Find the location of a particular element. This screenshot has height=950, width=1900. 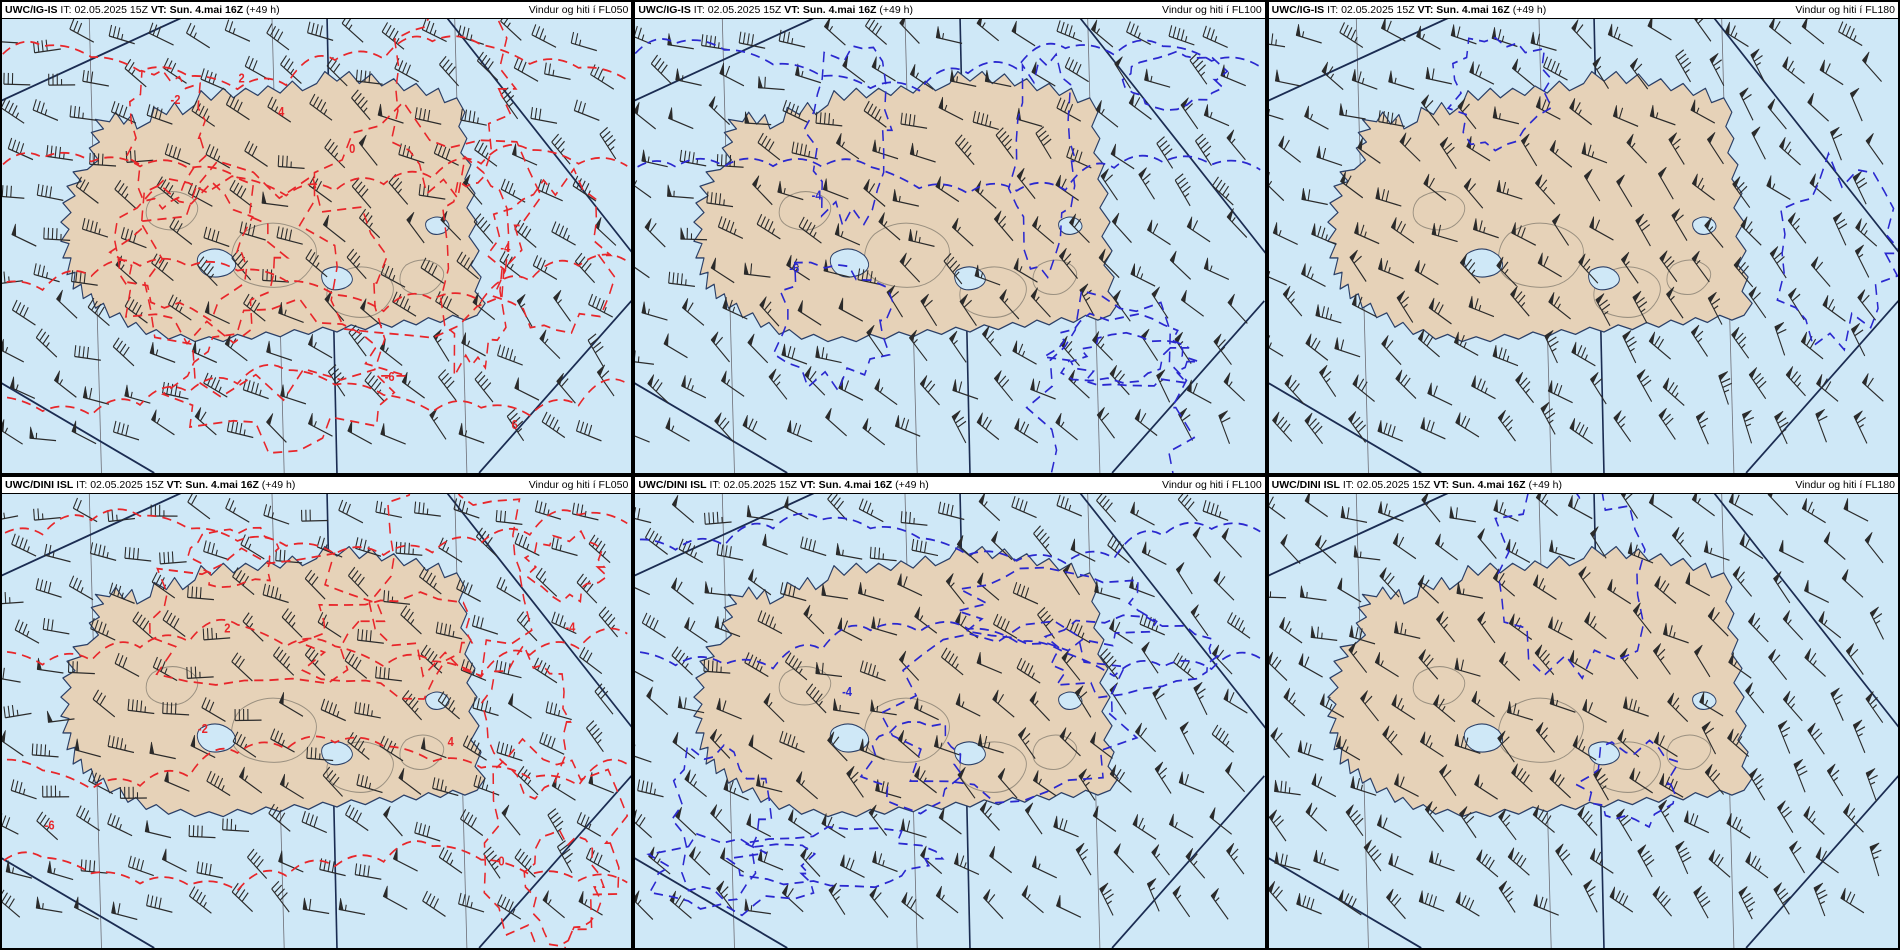

isotherm-contours: -4 is located at coordinates (948, 714).